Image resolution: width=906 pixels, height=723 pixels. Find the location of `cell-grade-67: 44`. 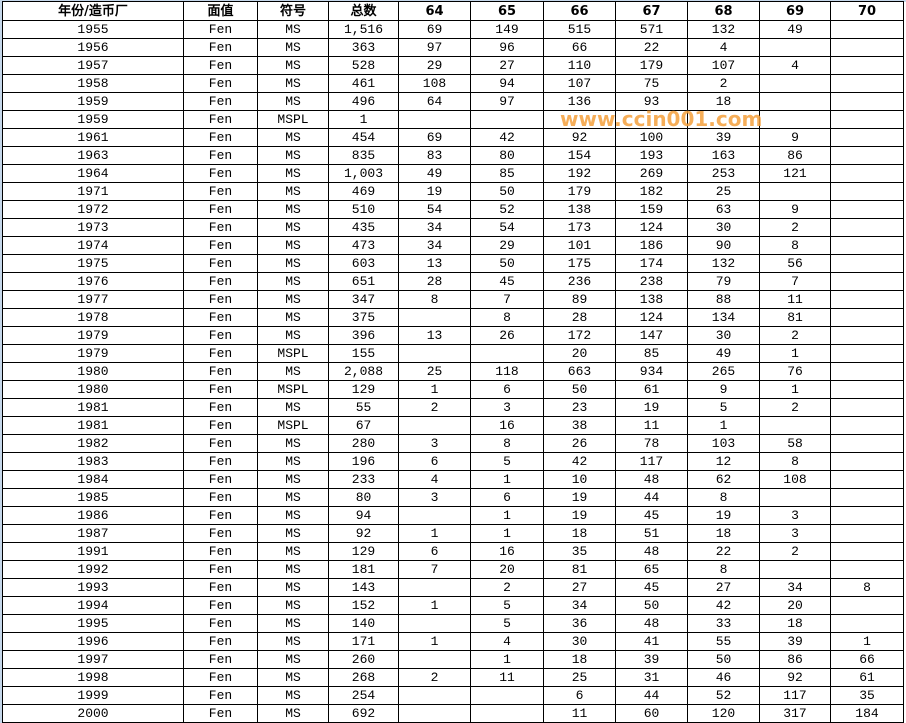

cell-grade-67: 44 is located at coordinates (651, 497).